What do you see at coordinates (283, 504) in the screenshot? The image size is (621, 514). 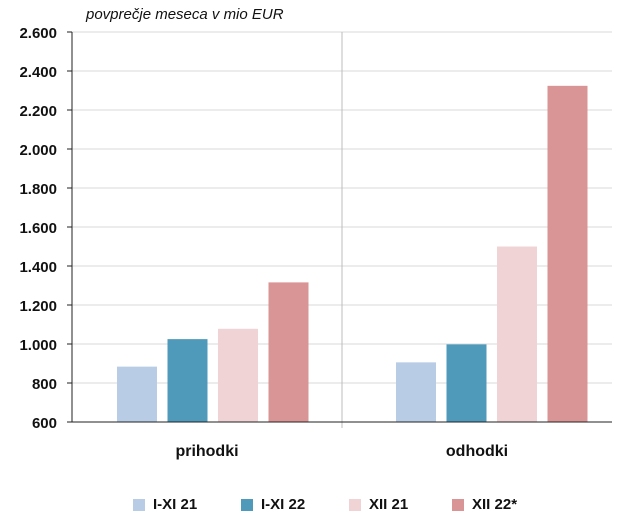 I see `legend-label: I-XI 22` at bounding box center [283, 504].